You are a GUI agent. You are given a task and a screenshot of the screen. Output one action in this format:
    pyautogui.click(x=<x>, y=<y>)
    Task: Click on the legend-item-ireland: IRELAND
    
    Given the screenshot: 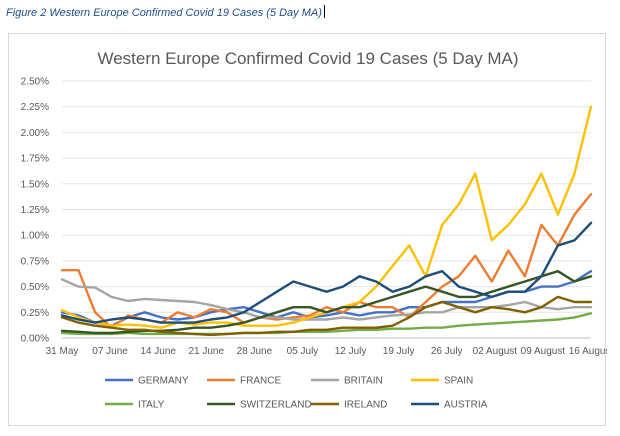 What is the action you would take?
    pyautogui.click(x=349, y=405)
    